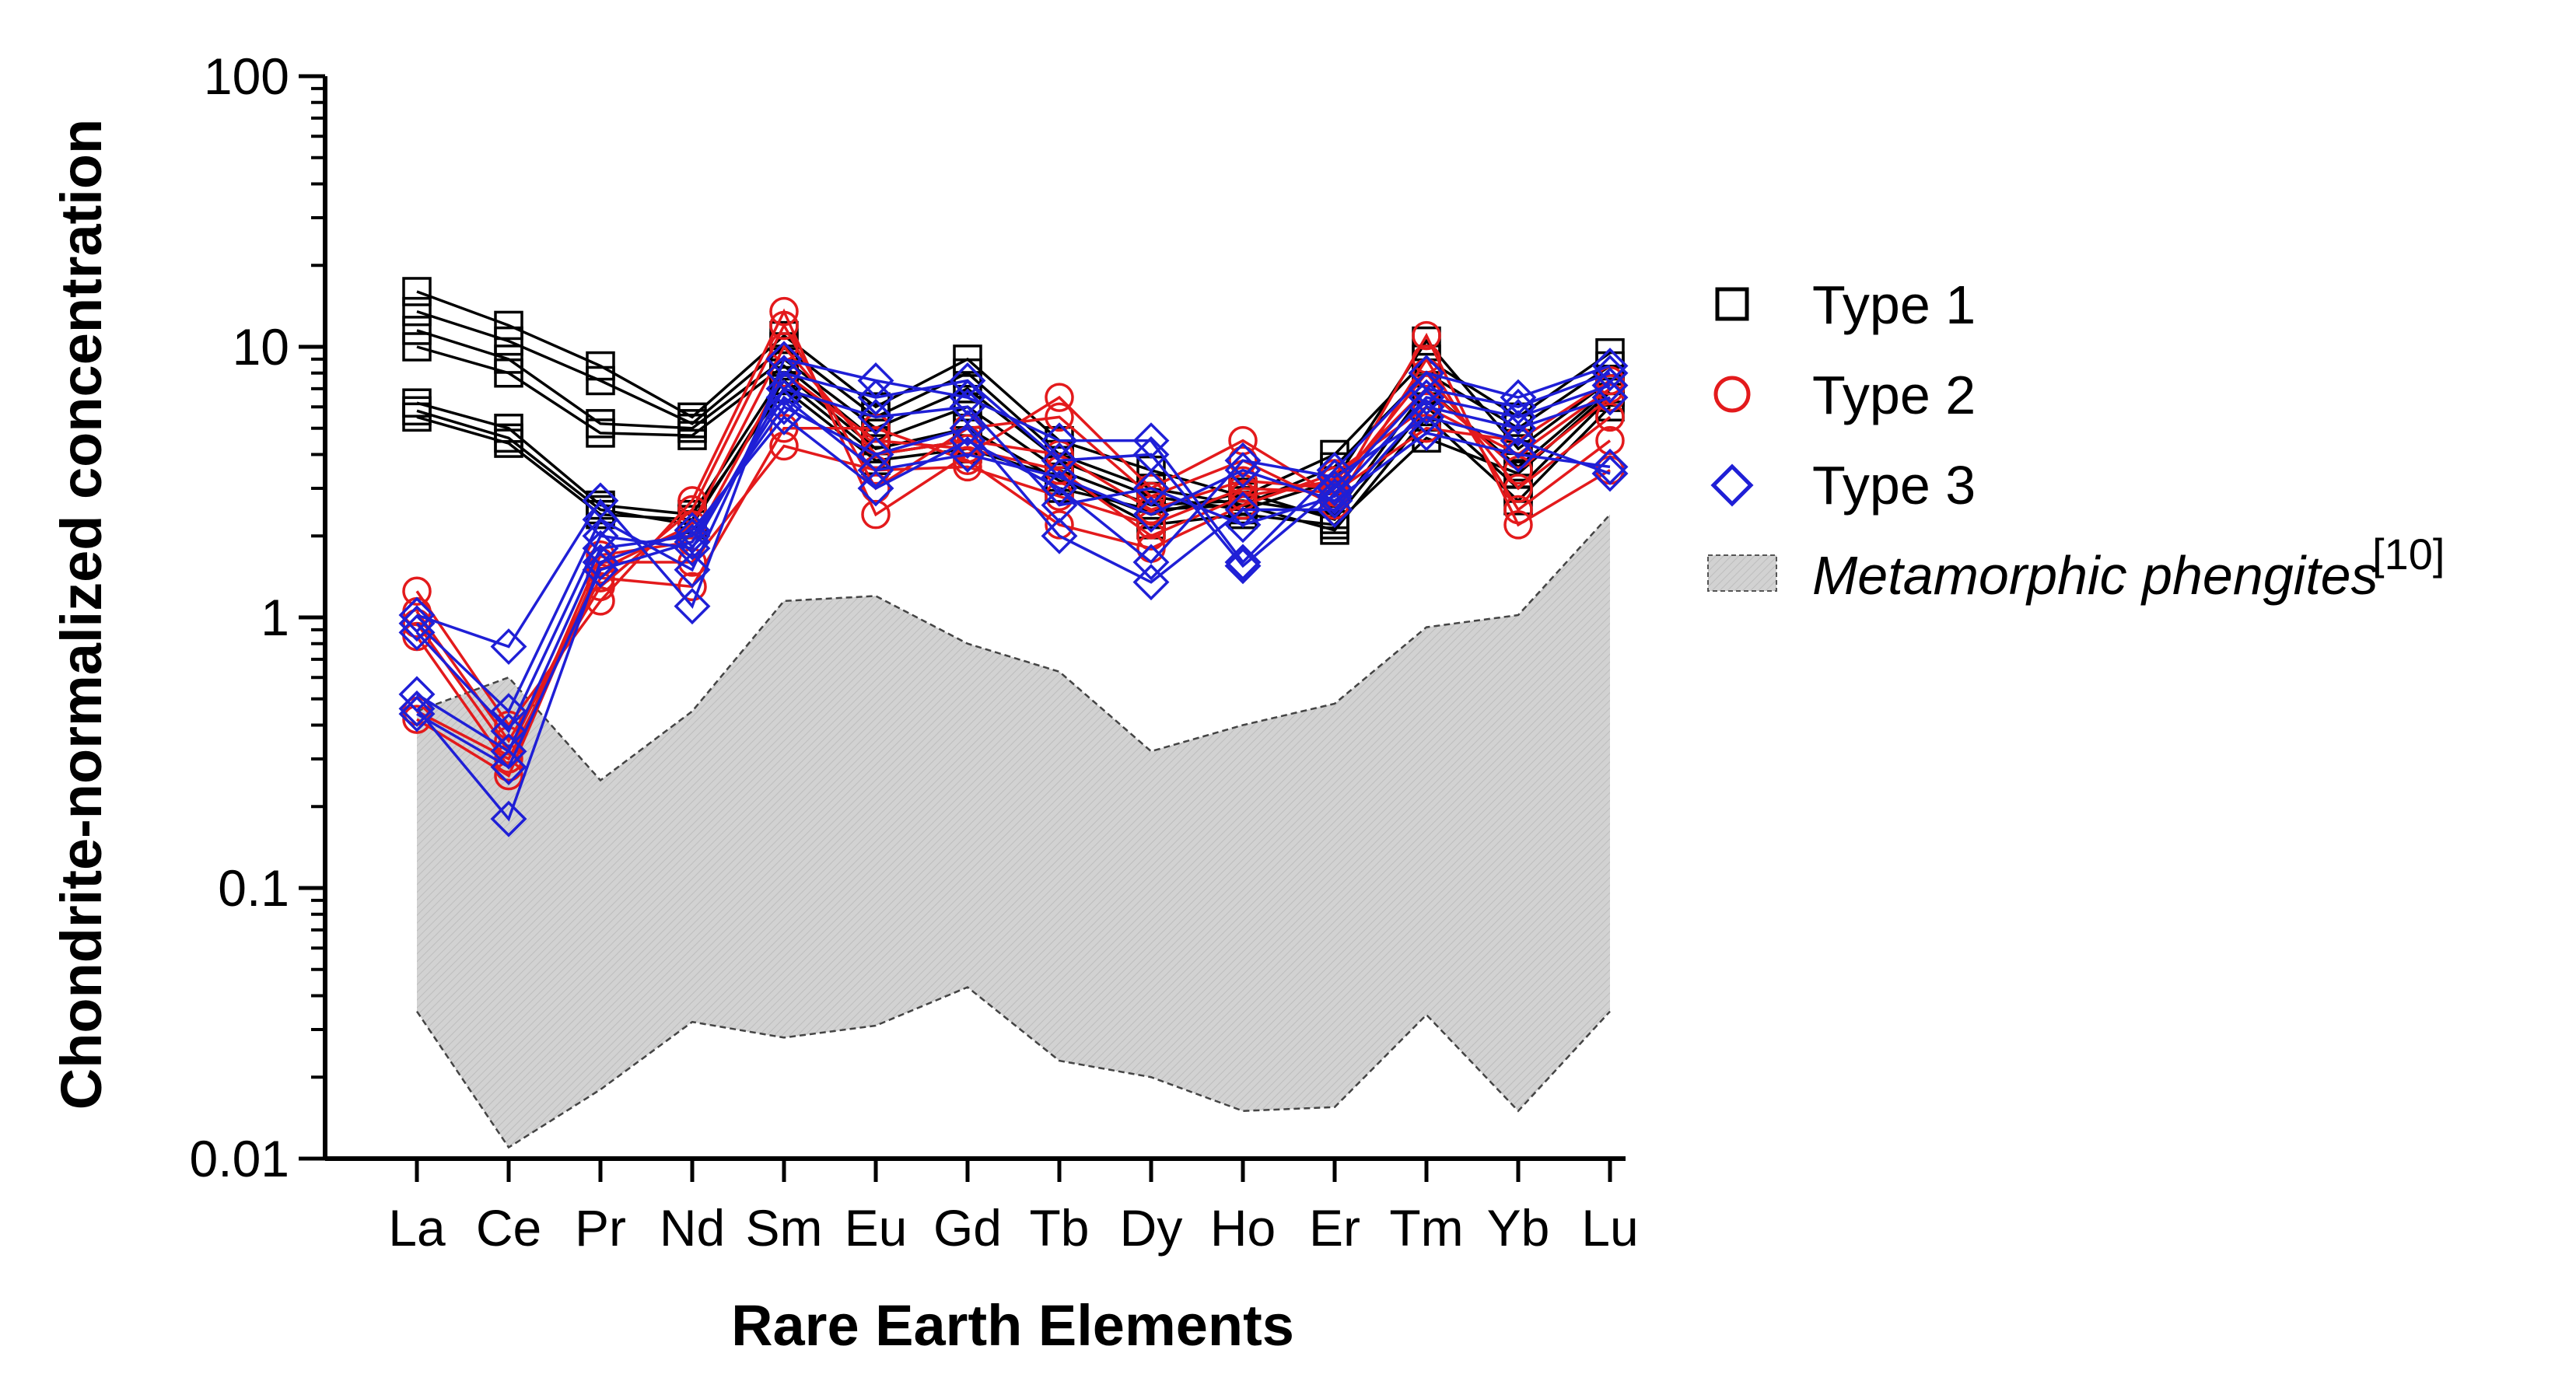 The image size is (2576, 1395). What do you see at coordinates (1732, 485) in the screenshot?
I see `legend-diamond-marker` at bounding box center [1732, 485].